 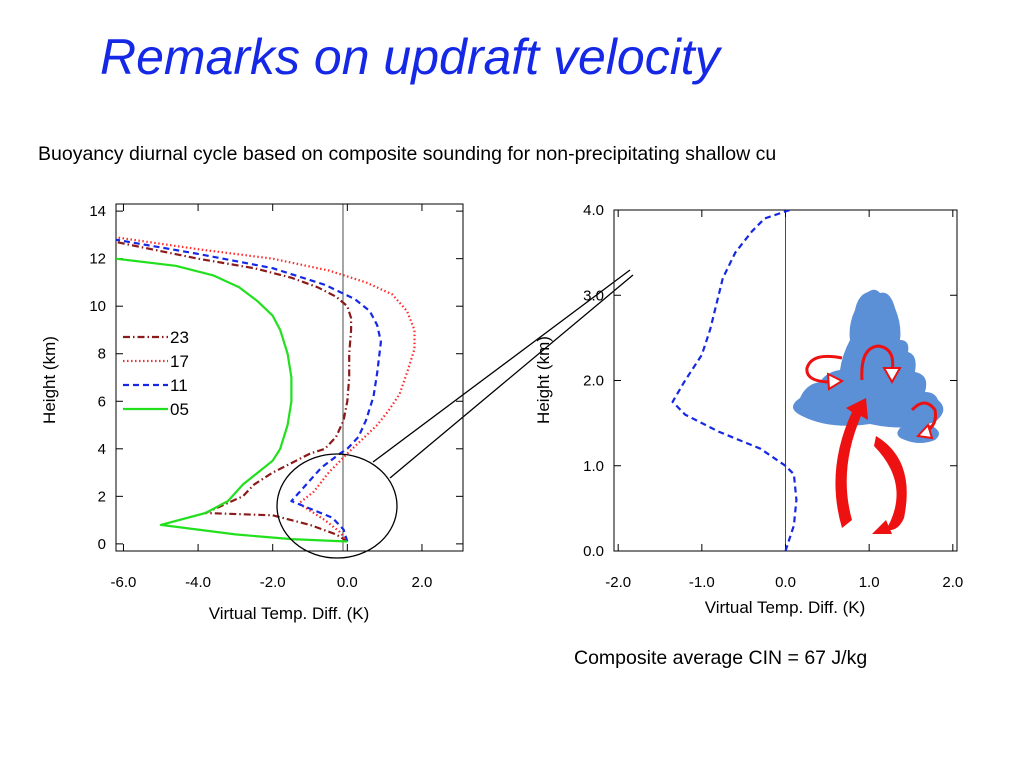 I want to click on left-ytick-label: 14, so click(x=97, y=211).